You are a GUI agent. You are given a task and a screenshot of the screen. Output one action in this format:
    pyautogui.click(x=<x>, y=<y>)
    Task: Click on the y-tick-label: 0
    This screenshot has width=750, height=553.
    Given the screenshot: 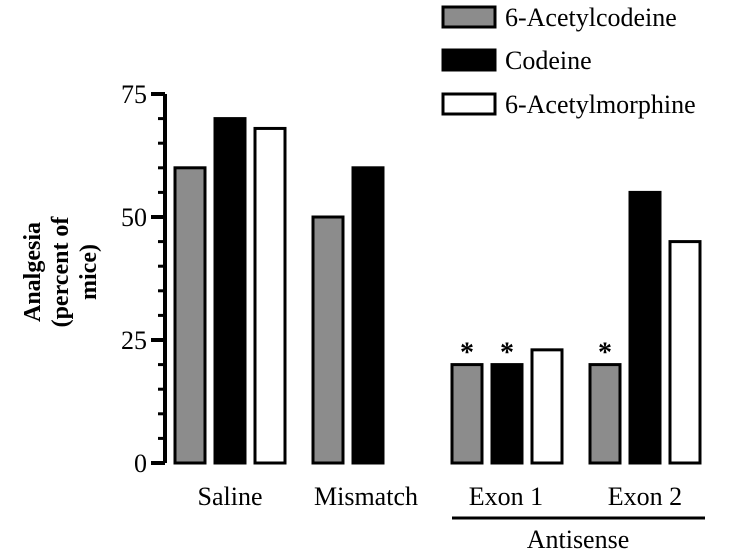 What is the action you would take?
    pyautogui.click(x=140, y=463)
    